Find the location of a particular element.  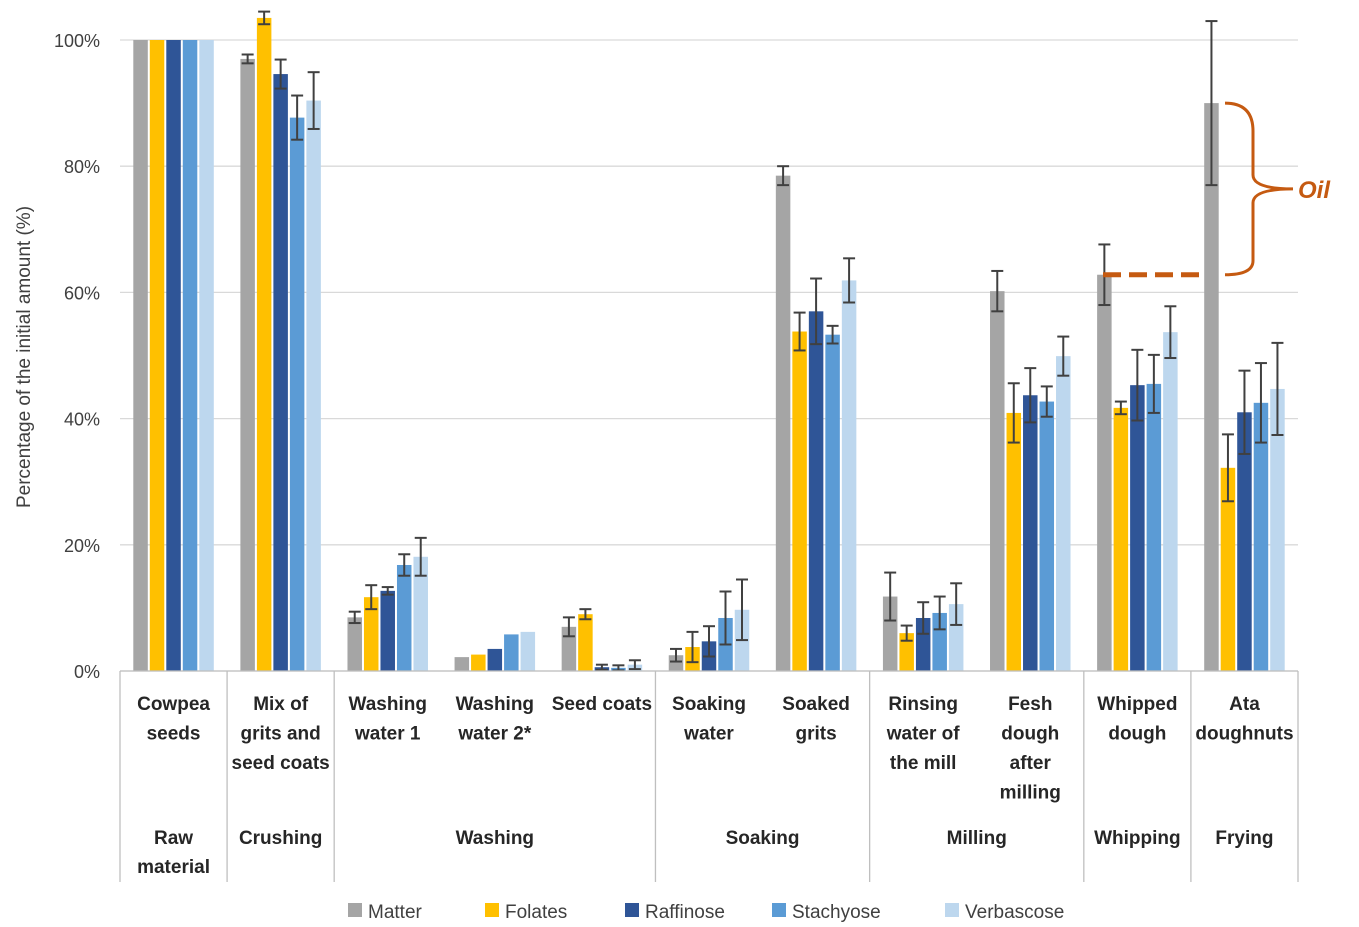

category-label: Cowpea is located at coordinates (173, 704).